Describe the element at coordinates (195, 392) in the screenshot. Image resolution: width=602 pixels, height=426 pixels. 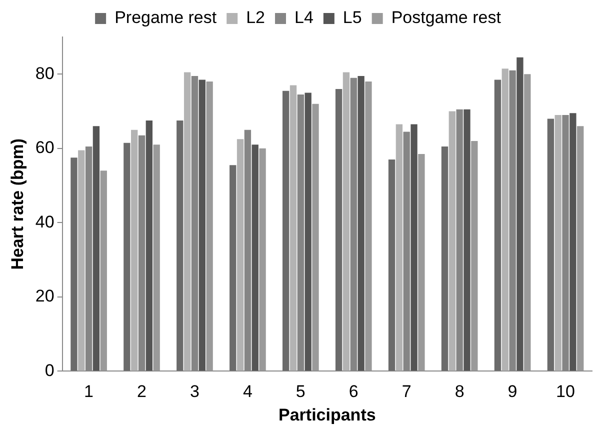
I see `x-tick-label: 3` at that location.